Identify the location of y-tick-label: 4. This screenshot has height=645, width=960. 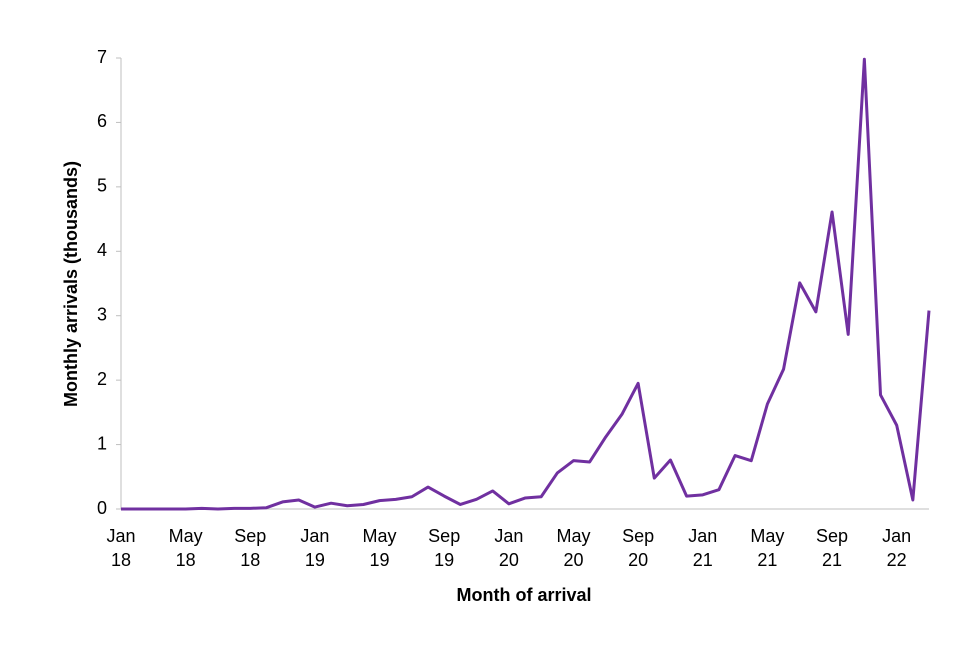
(102, 250).